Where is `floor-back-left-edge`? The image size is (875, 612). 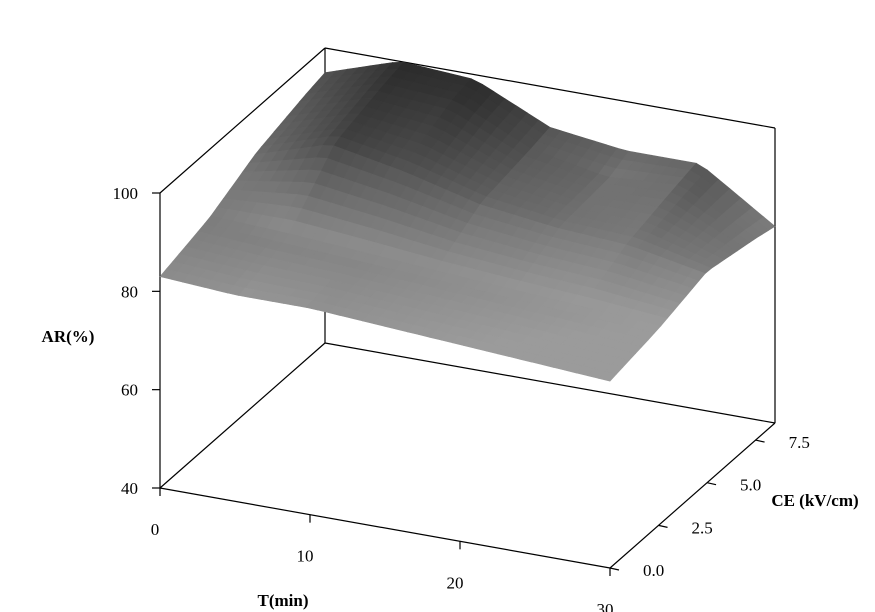
floor-back-left-edge is located at coordinates (242, 415).